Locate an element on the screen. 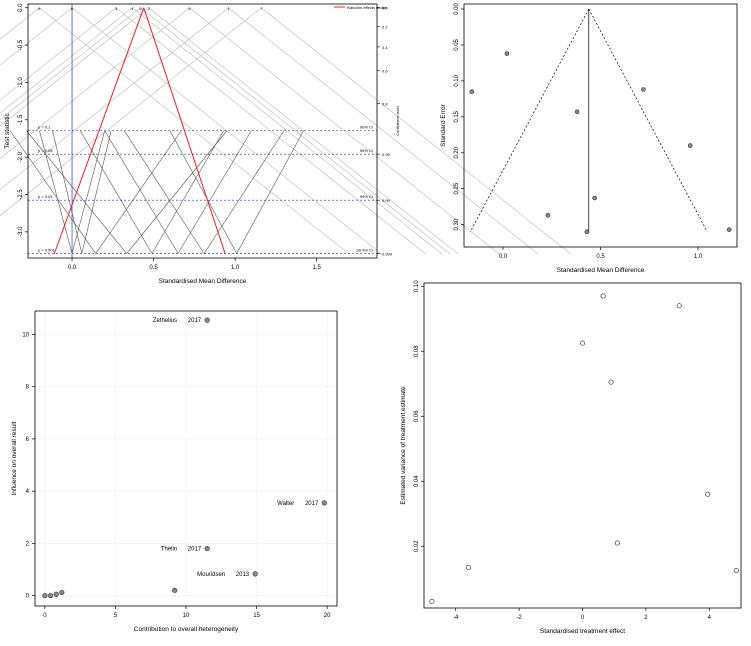  conf-tick-label: 0.8 is located at coordinates (385, 104).